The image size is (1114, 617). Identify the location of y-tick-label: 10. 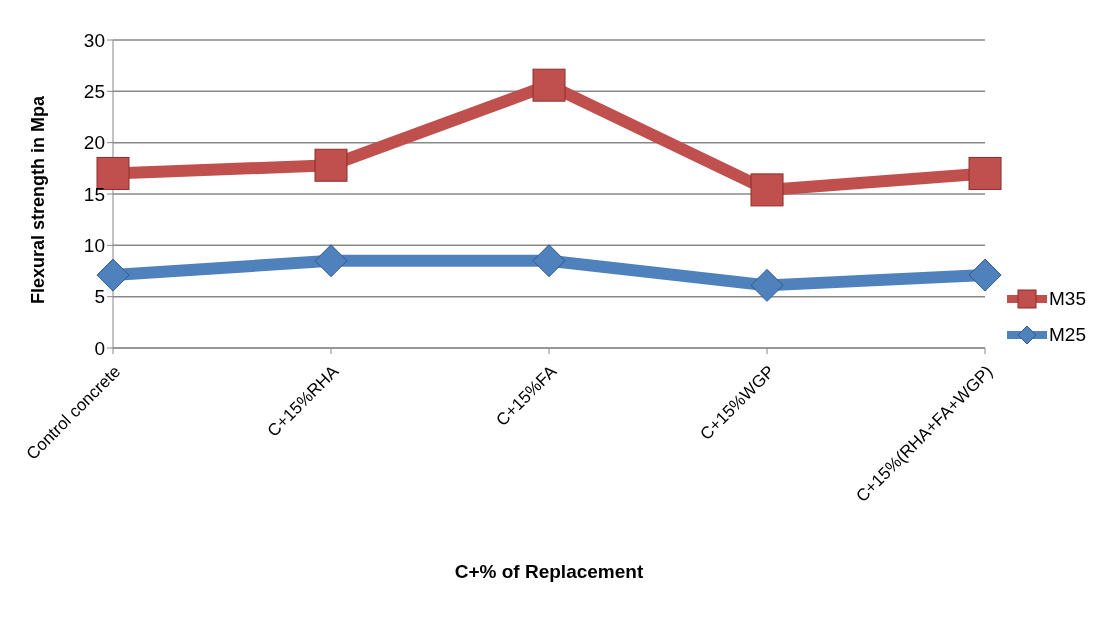
(94, 246).